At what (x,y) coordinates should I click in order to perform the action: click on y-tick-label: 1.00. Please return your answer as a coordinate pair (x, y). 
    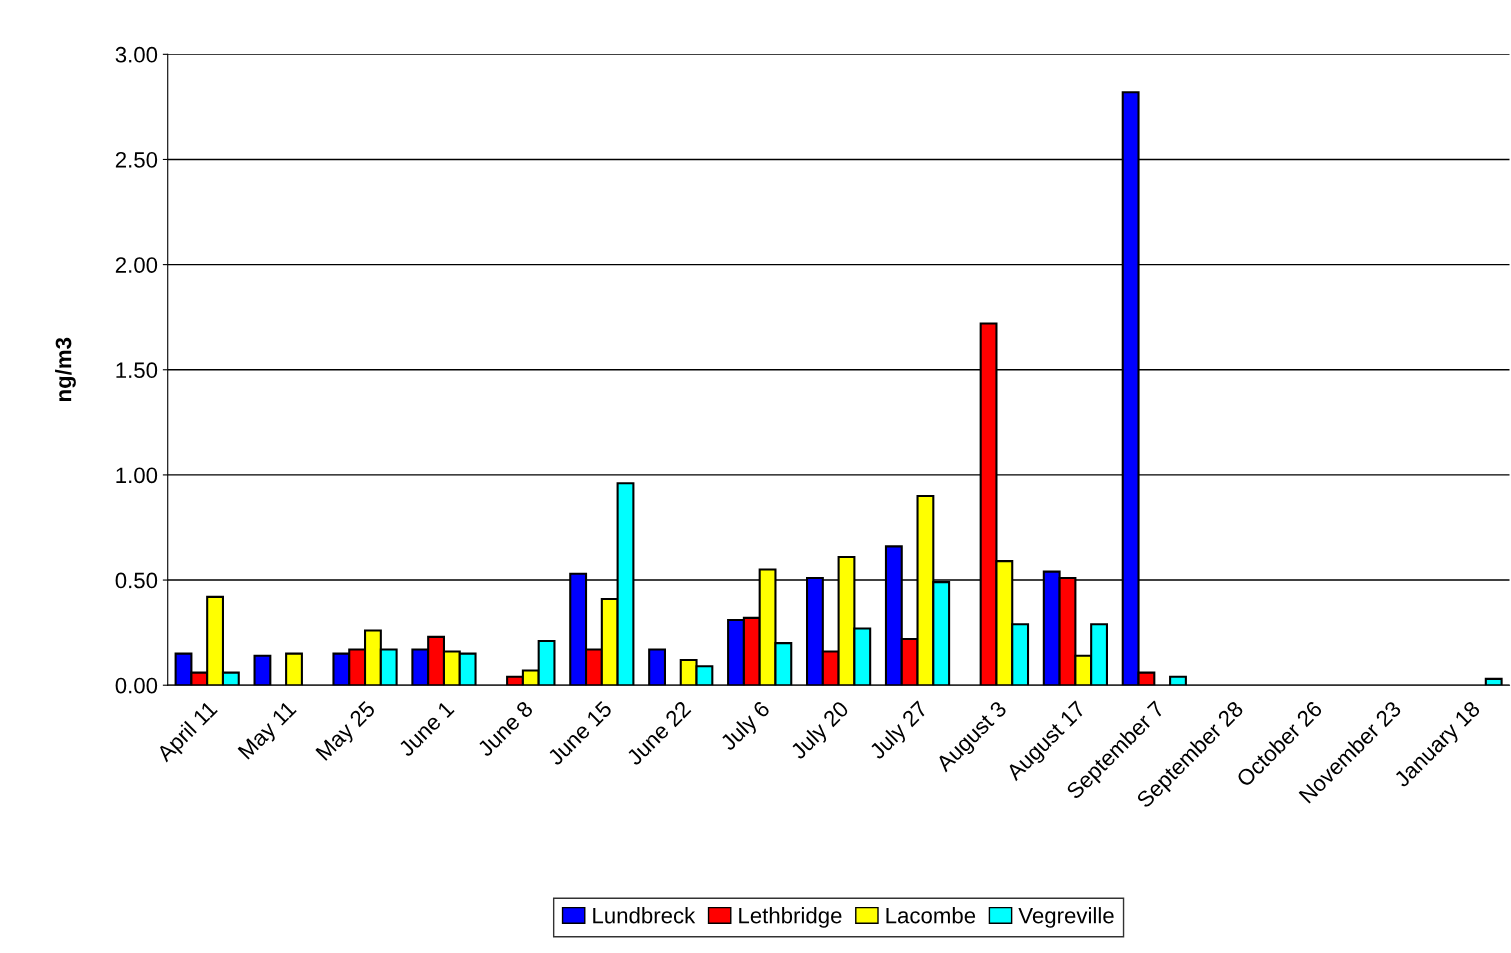
    Looking at the image, I should click on (137, 475).